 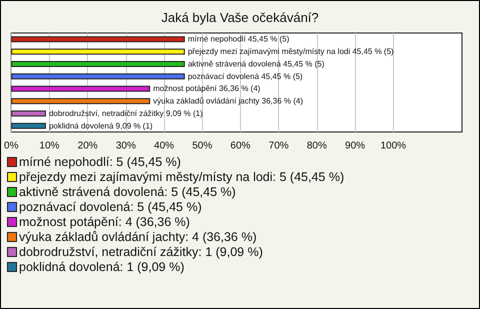 I want to click on category-label: poznávací dovolená 45,45 % (5), so click(x=245, y=76).